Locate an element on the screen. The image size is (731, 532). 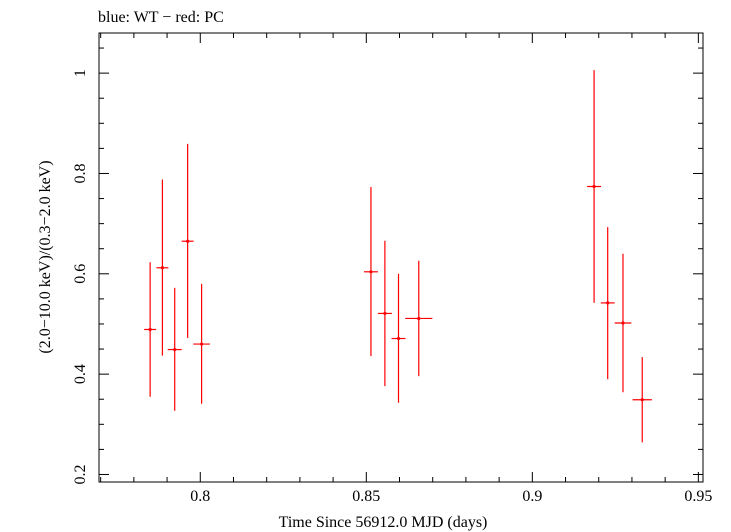
y-axis-label: (2.0−10.0 keV)/(0.3−2.0 keV) is located at coordinates (45, 256).